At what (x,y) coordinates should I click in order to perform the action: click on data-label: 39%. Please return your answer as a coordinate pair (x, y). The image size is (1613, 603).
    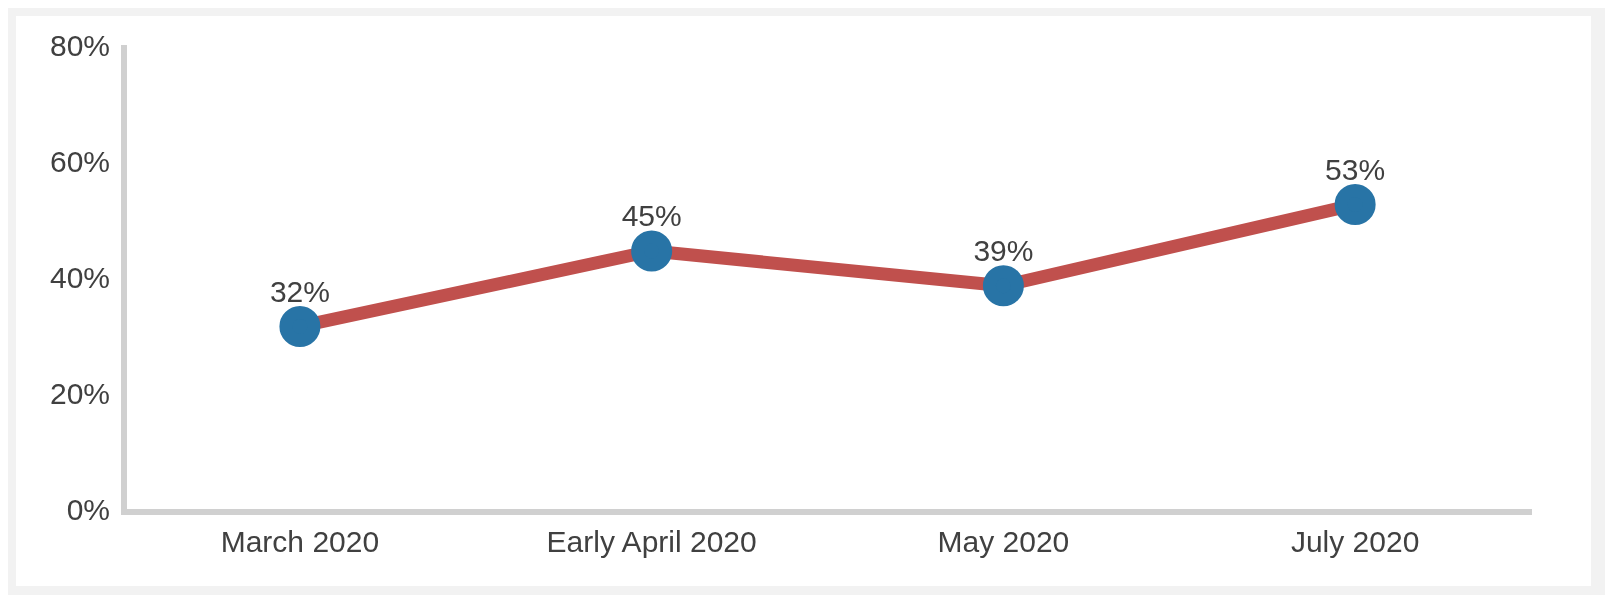
    Looking at the image, I should click on (1003, 251).